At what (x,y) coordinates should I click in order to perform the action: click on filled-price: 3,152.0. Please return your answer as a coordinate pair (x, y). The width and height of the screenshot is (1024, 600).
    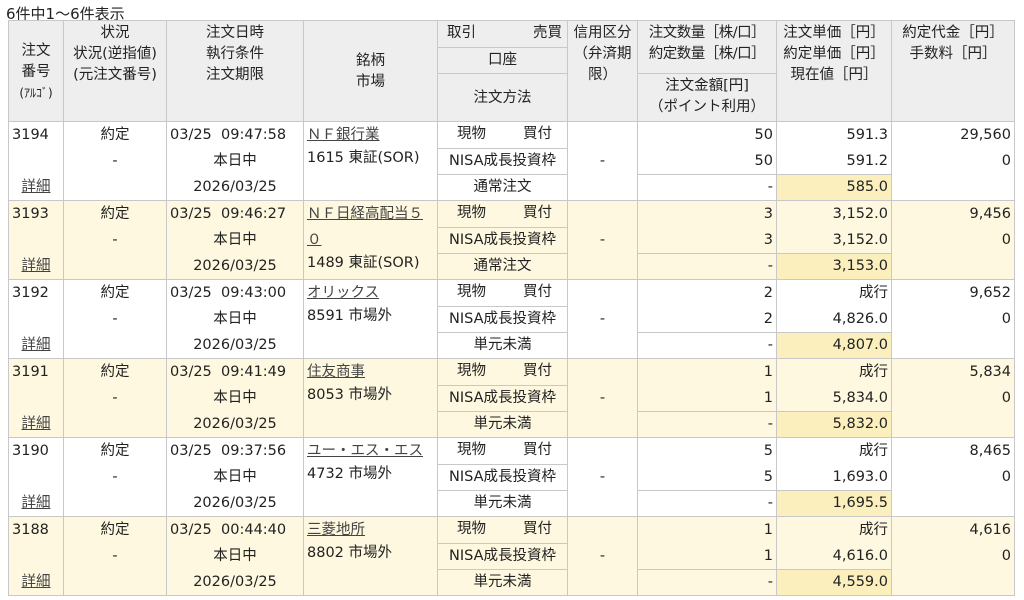
    Looking at the image, I should click on (860, 240).